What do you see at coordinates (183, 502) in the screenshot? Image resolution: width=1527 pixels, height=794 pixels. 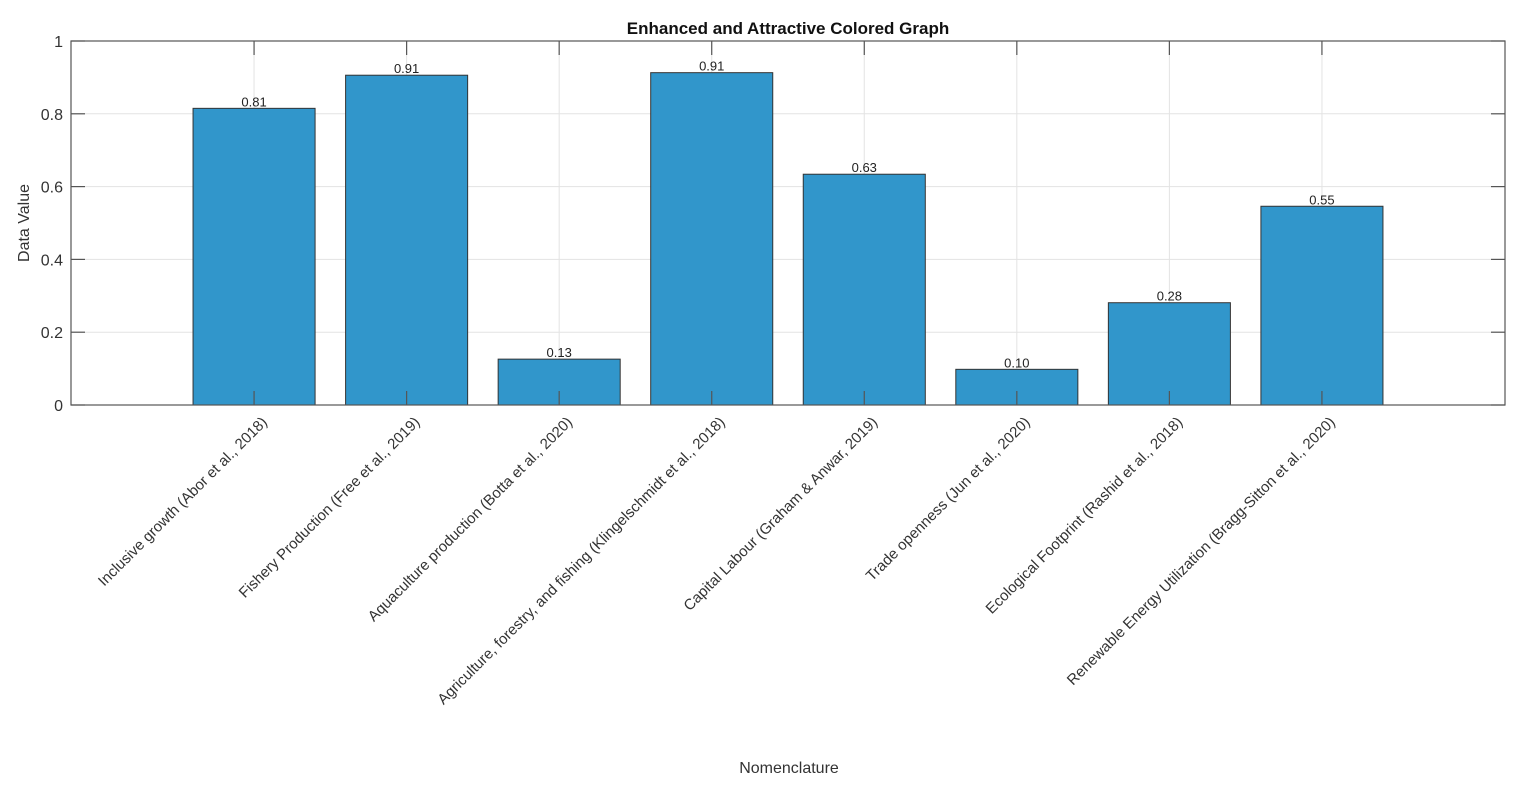 I see `x-tick-label: Inclusive growth (Abor et al., 2018)` at bounding box center [183, 502].